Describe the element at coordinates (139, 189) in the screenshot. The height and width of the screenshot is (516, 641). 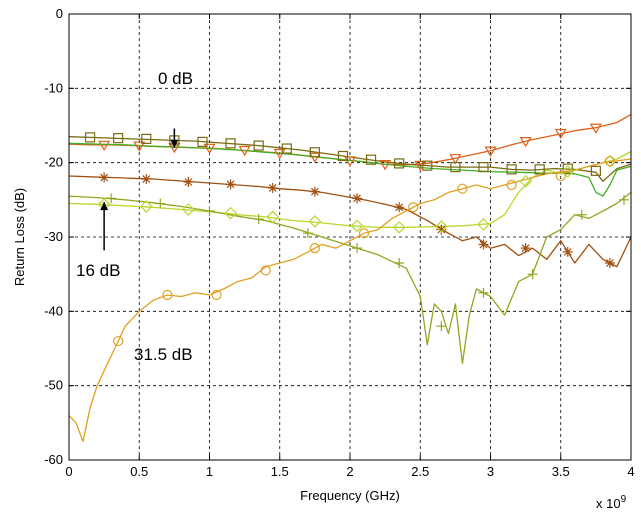
I see `annotation-arrows` at that location.